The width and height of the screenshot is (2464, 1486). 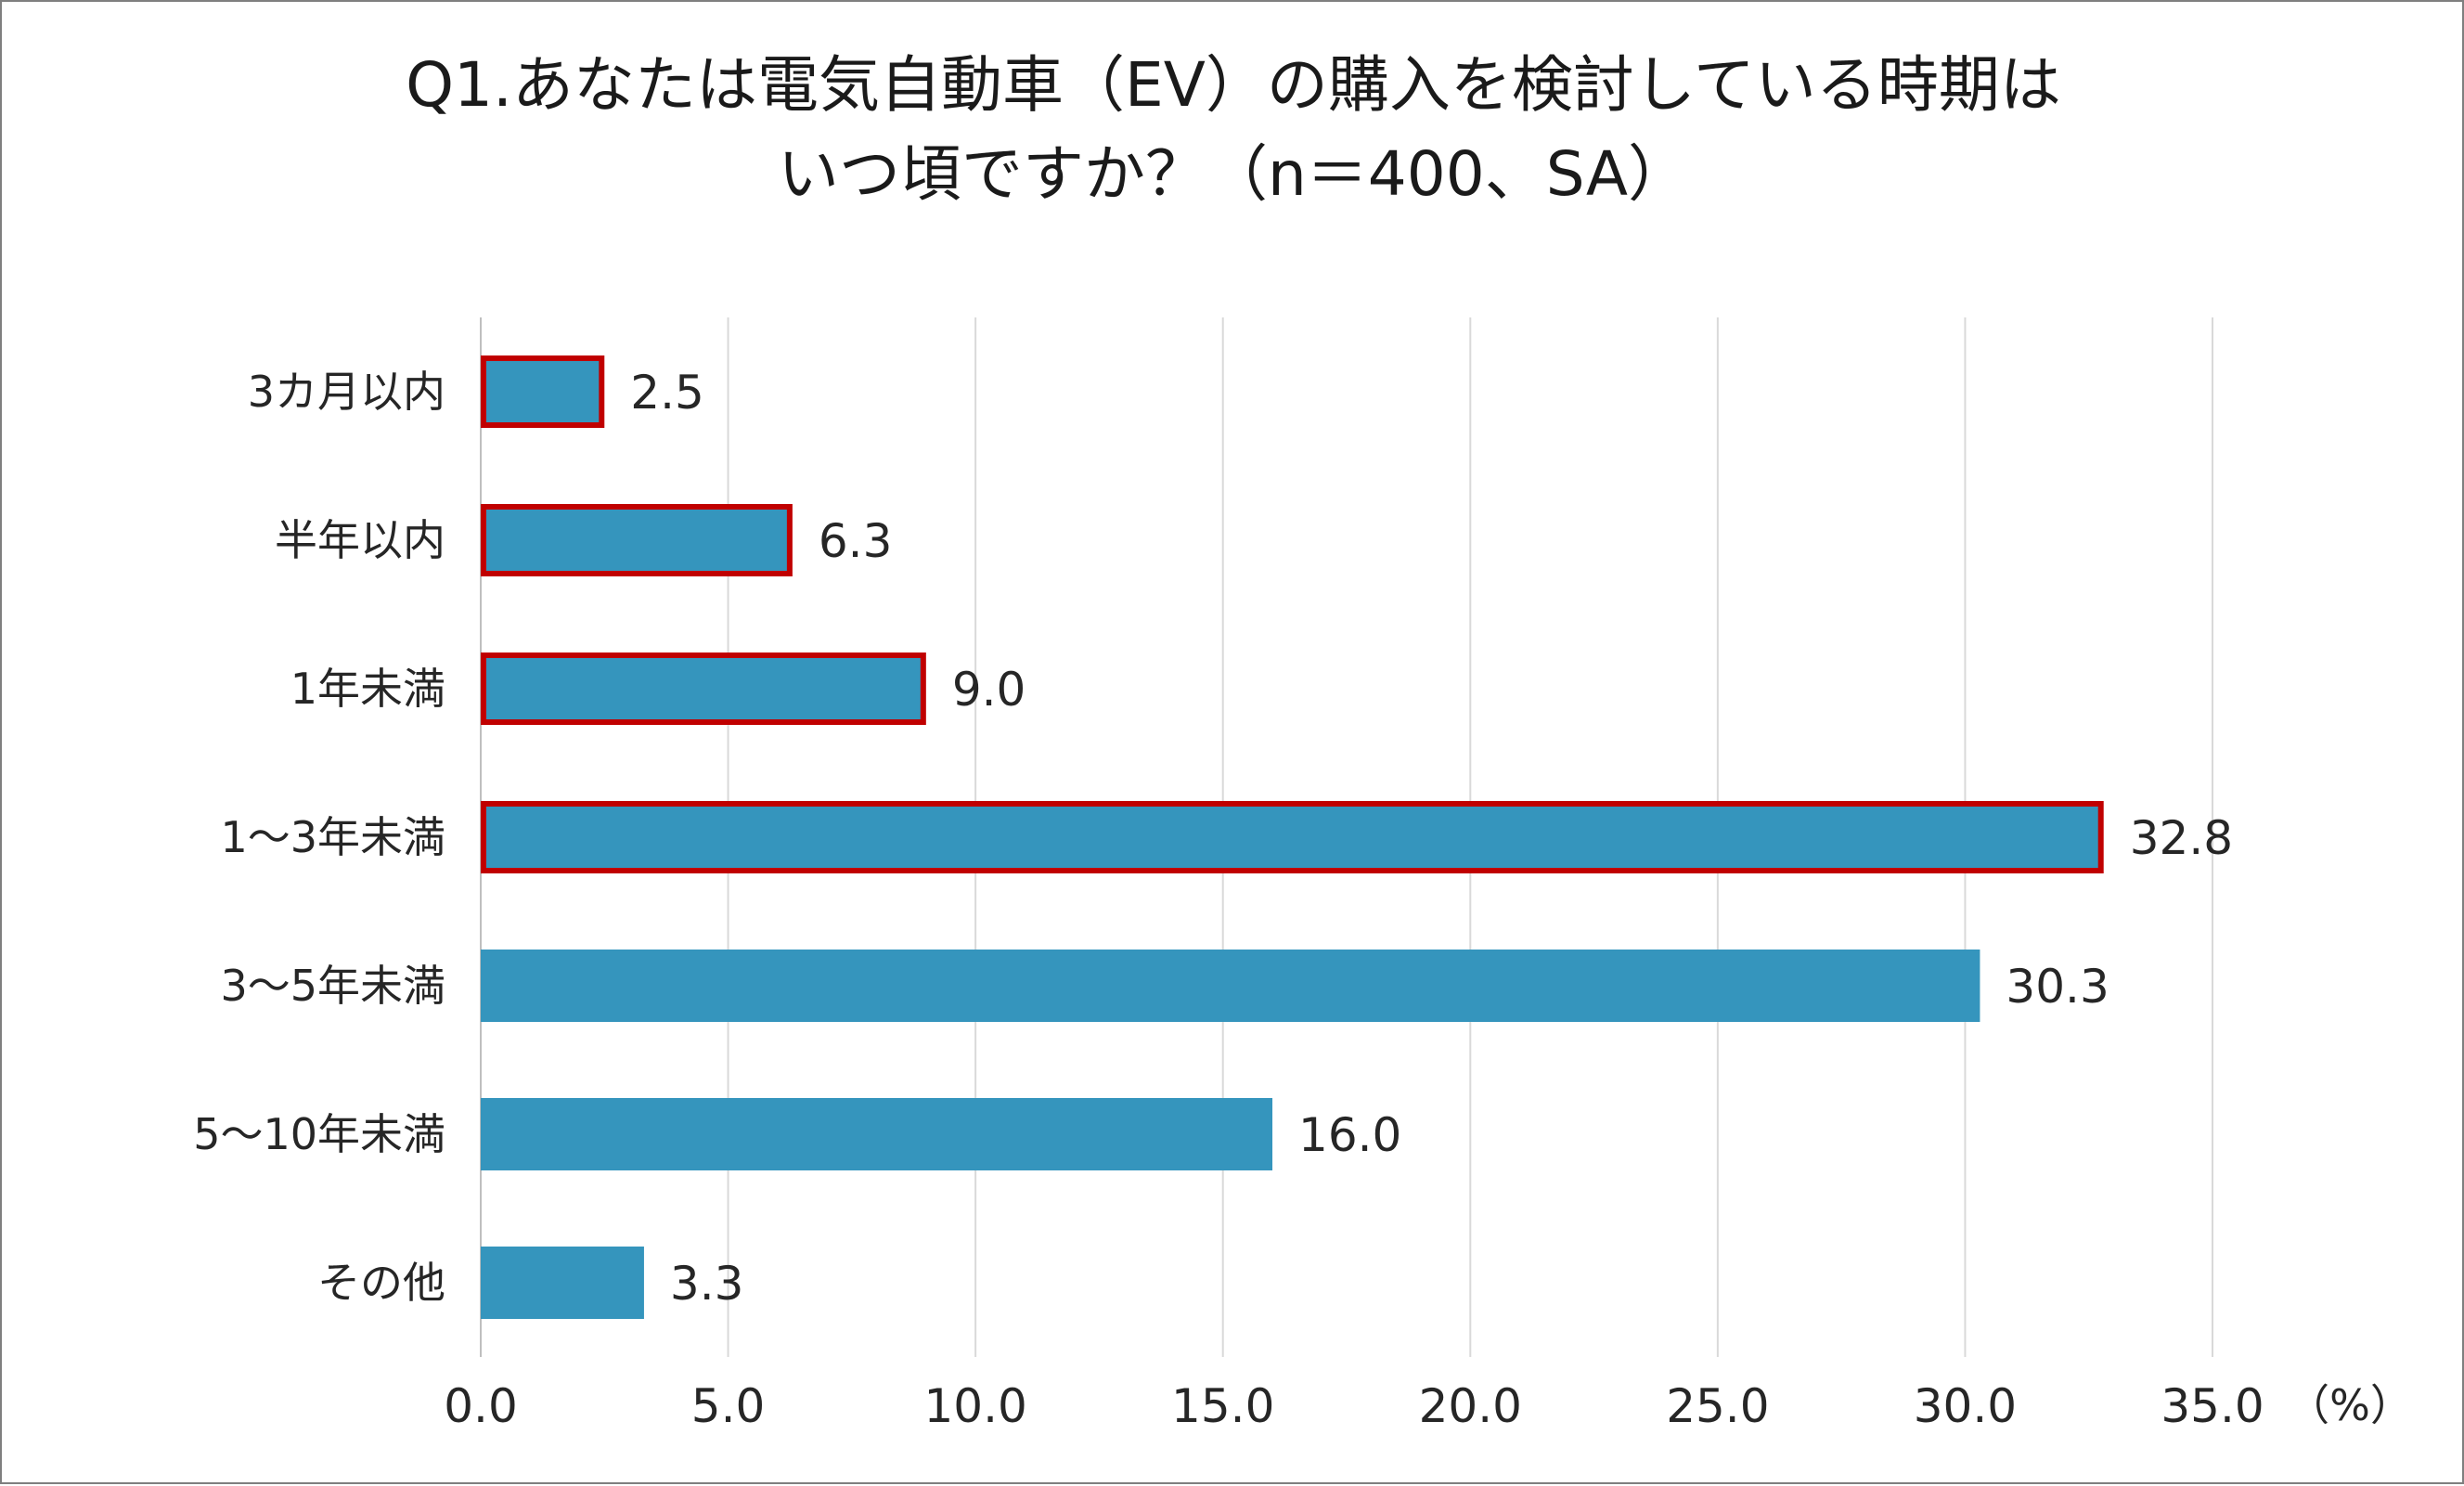 What do you see at coordinates (989, 690) in the screenshot?
I see `value-label: 9.0` at bounding box center [989, 690].